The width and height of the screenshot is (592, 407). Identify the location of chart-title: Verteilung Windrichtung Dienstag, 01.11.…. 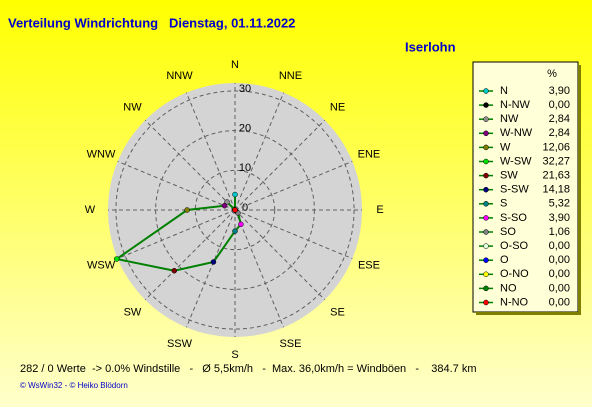
(151, 22).